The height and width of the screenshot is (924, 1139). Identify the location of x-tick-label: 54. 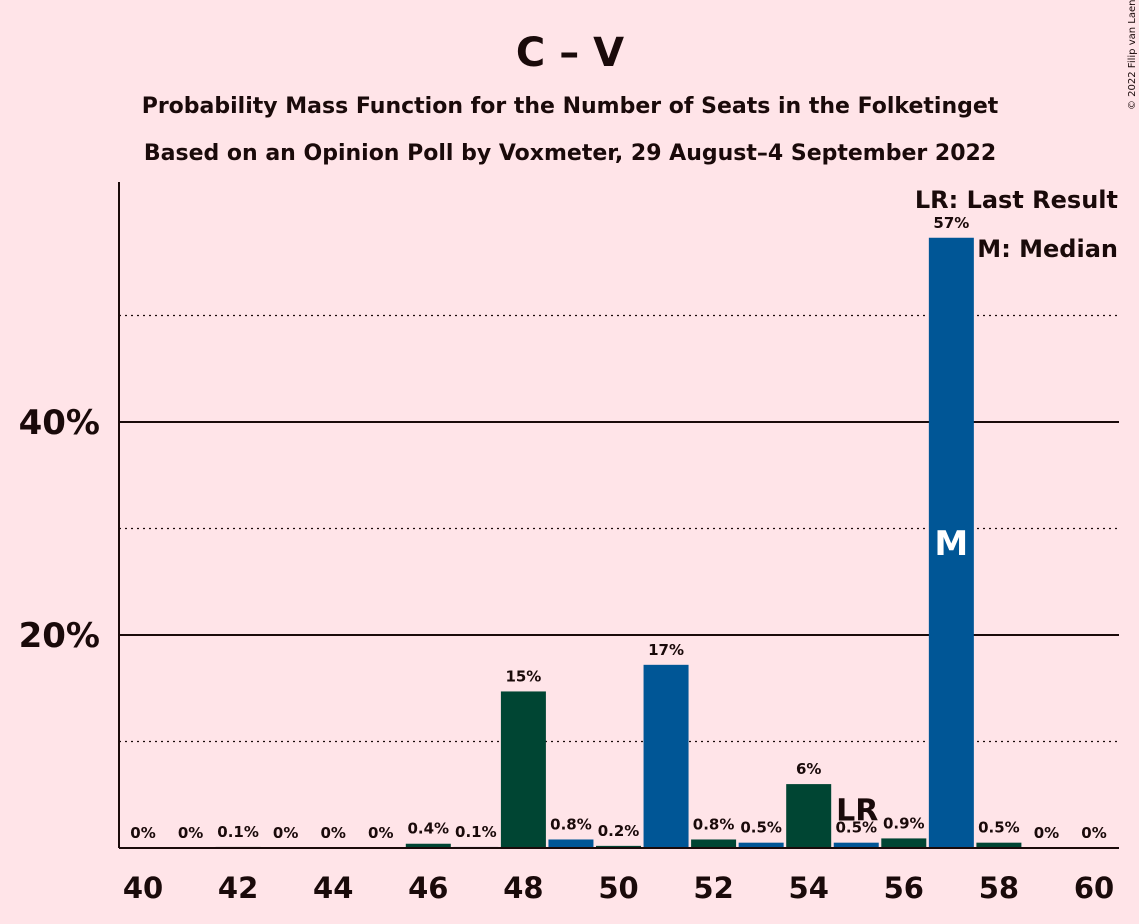
(809, 888).